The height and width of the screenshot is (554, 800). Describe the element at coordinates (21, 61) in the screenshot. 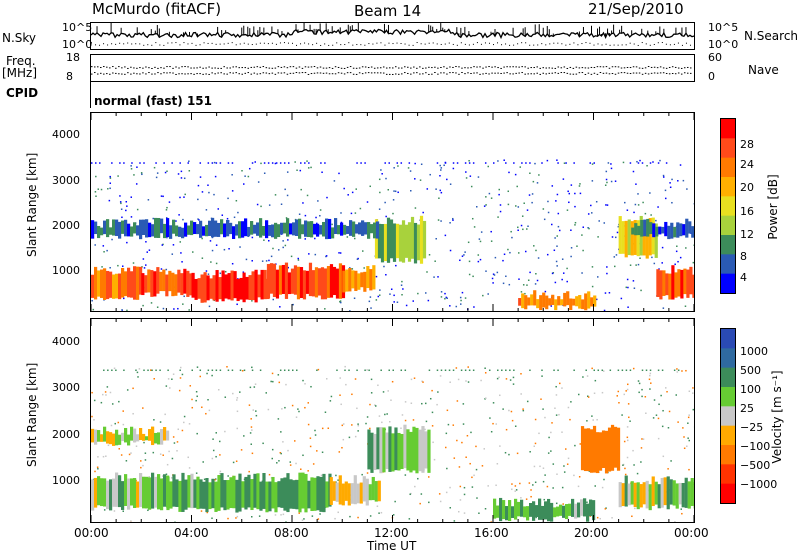

I see `freq-label: Freq.` at that location.